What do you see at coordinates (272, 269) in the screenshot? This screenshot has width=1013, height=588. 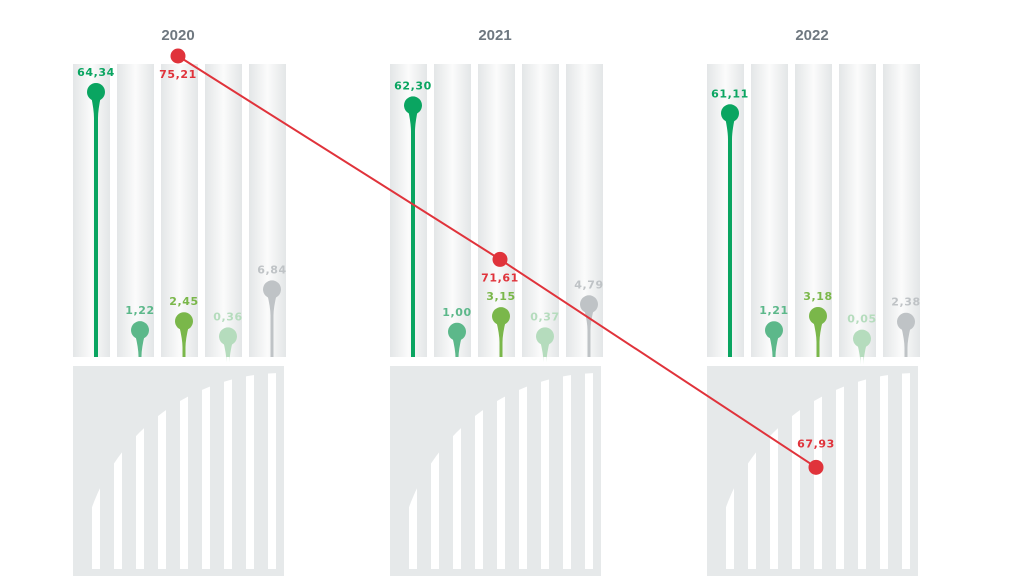 I see `value-label: 6,84` at bounding box center [272, 269].